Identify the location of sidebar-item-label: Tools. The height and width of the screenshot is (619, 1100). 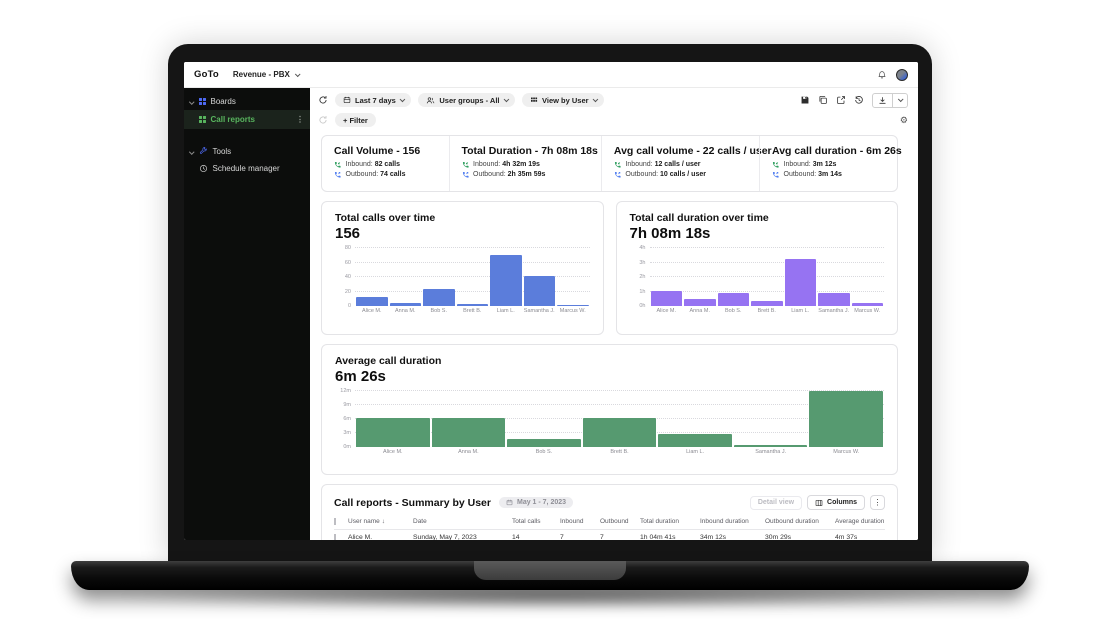
(222, 151).